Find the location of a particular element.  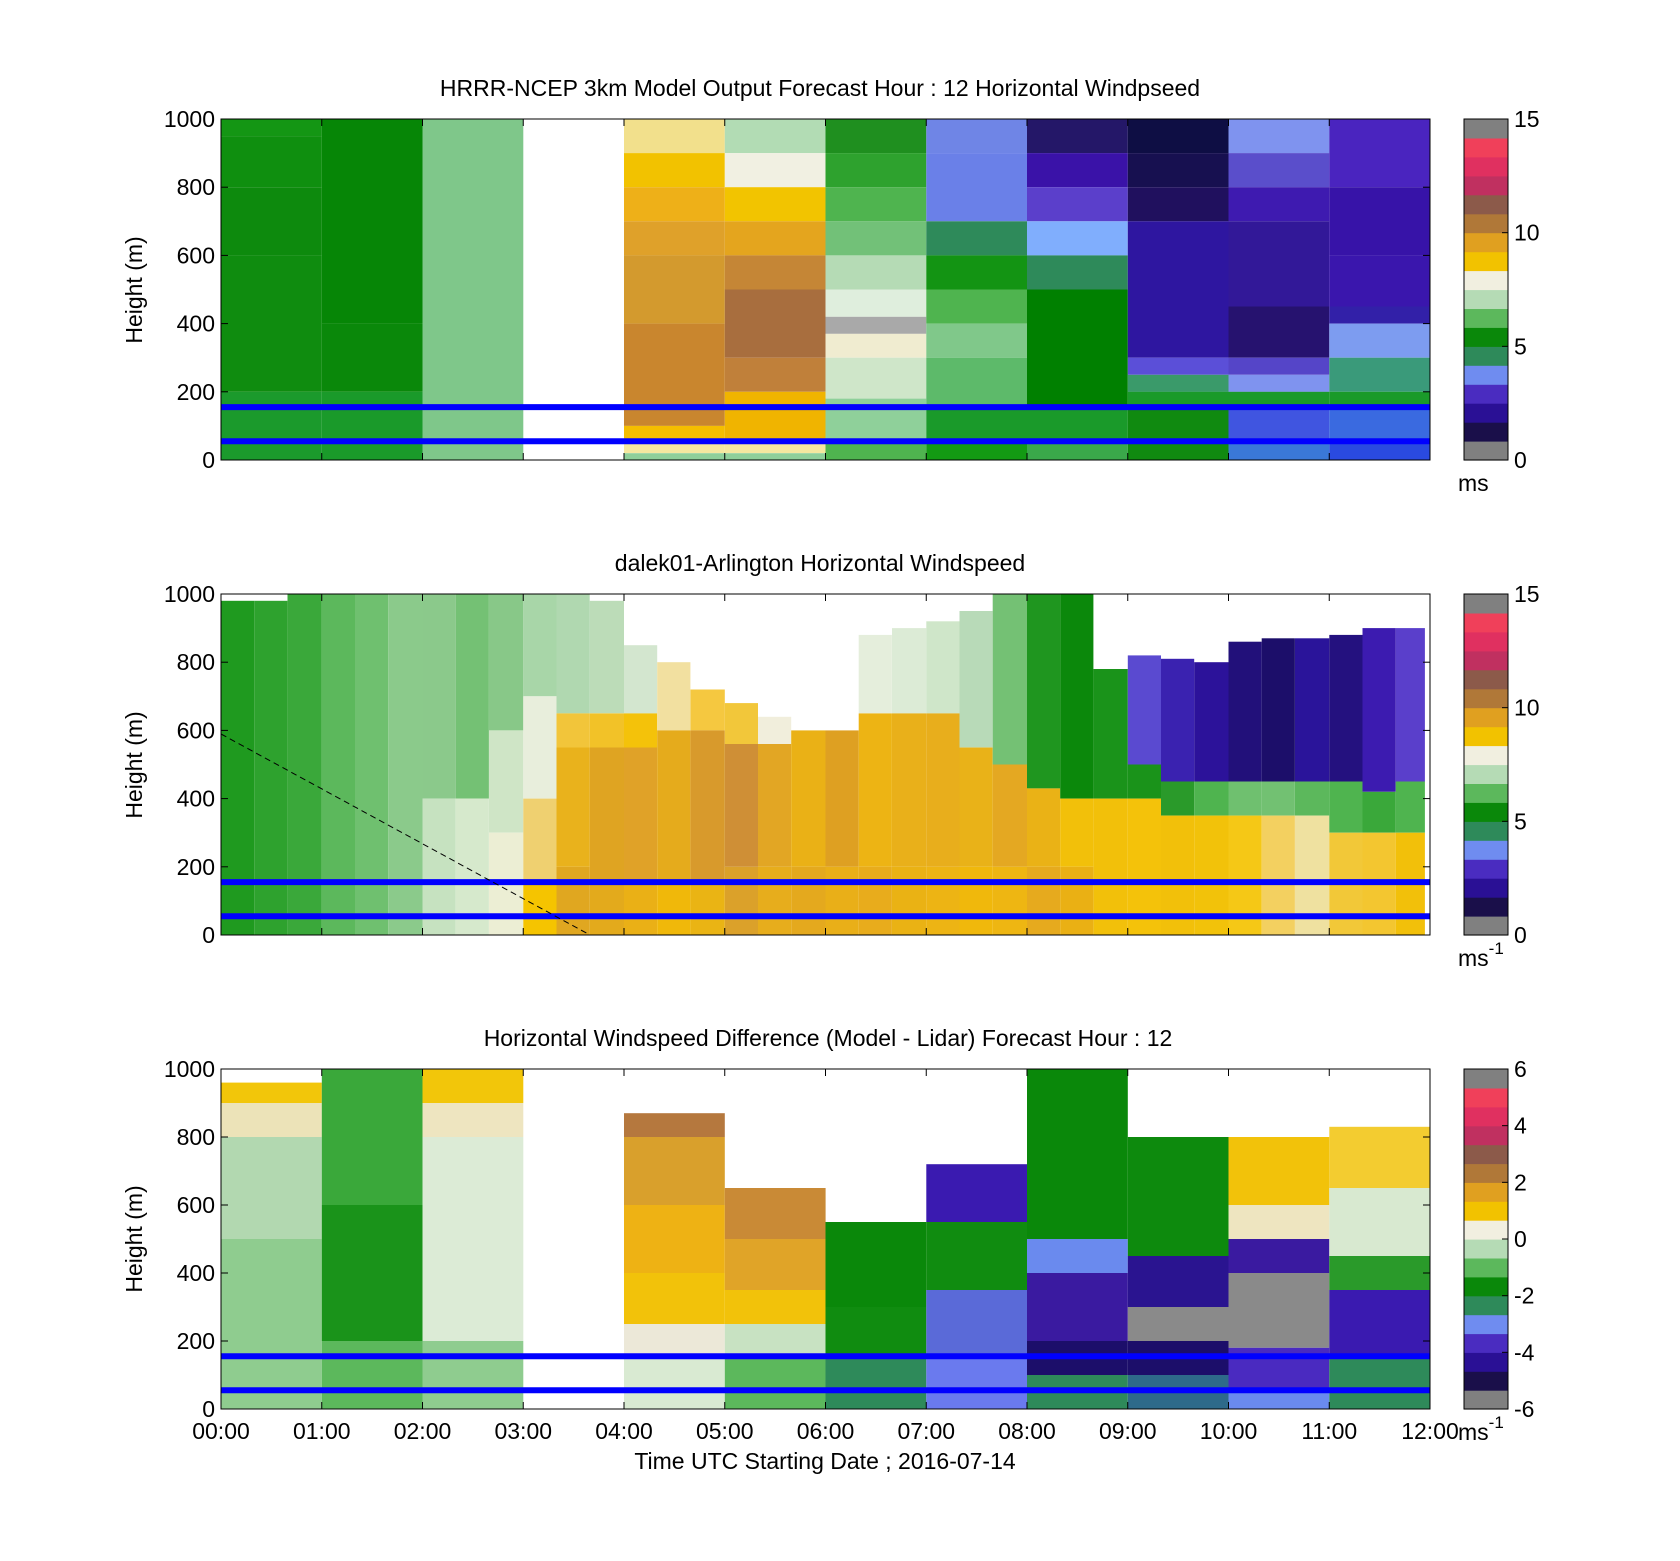

colorbar-unit: ms is located at coordinates (1473, 483).